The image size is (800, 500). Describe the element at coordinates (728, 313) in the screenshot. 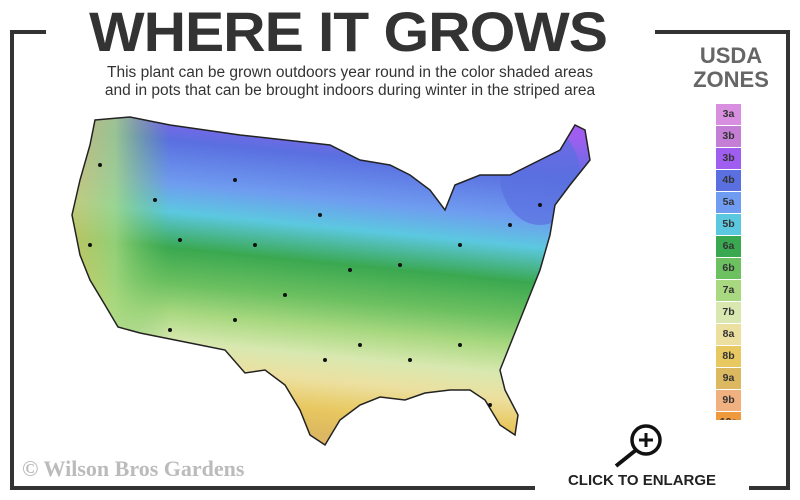

I see `legend-zone-7b: 7b` at that location.